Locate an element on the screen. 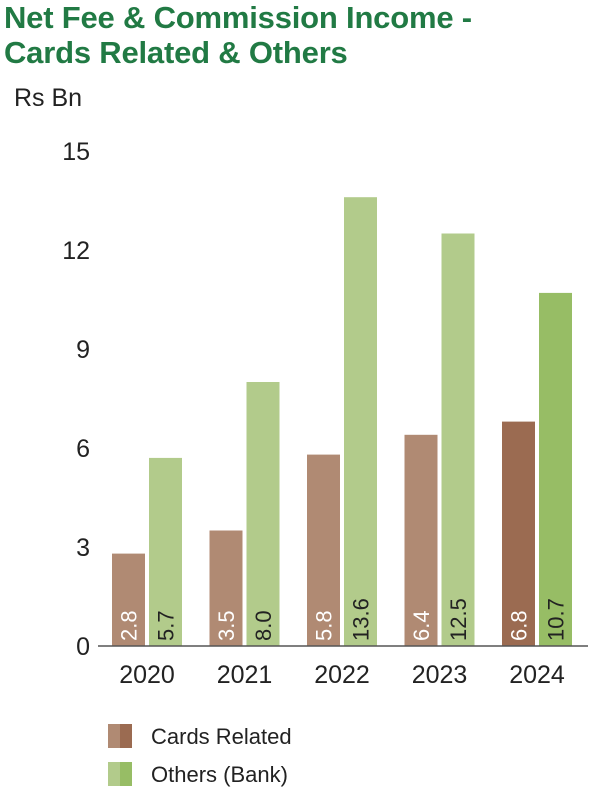 This screenshot has height=795, width=600. legend-item: Cards Related is located at coordinates (200, 736).